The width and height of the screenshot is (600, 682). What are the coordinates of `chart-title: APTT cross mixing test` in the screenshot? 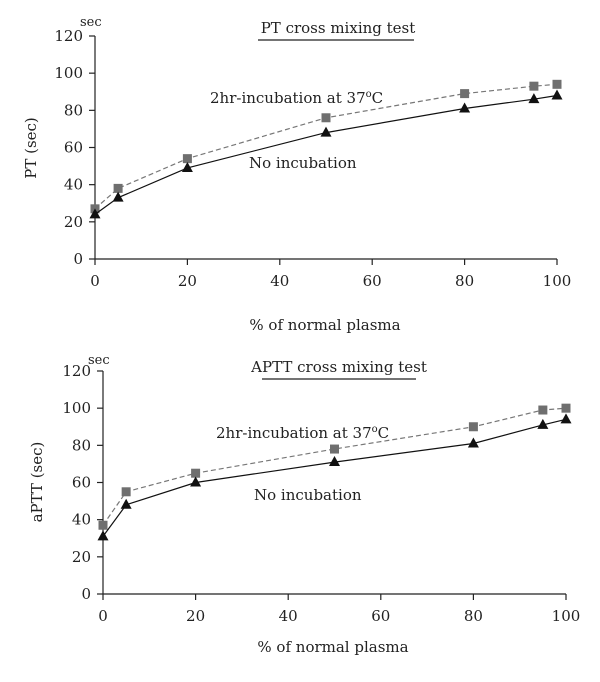 It's located at (338, 367).